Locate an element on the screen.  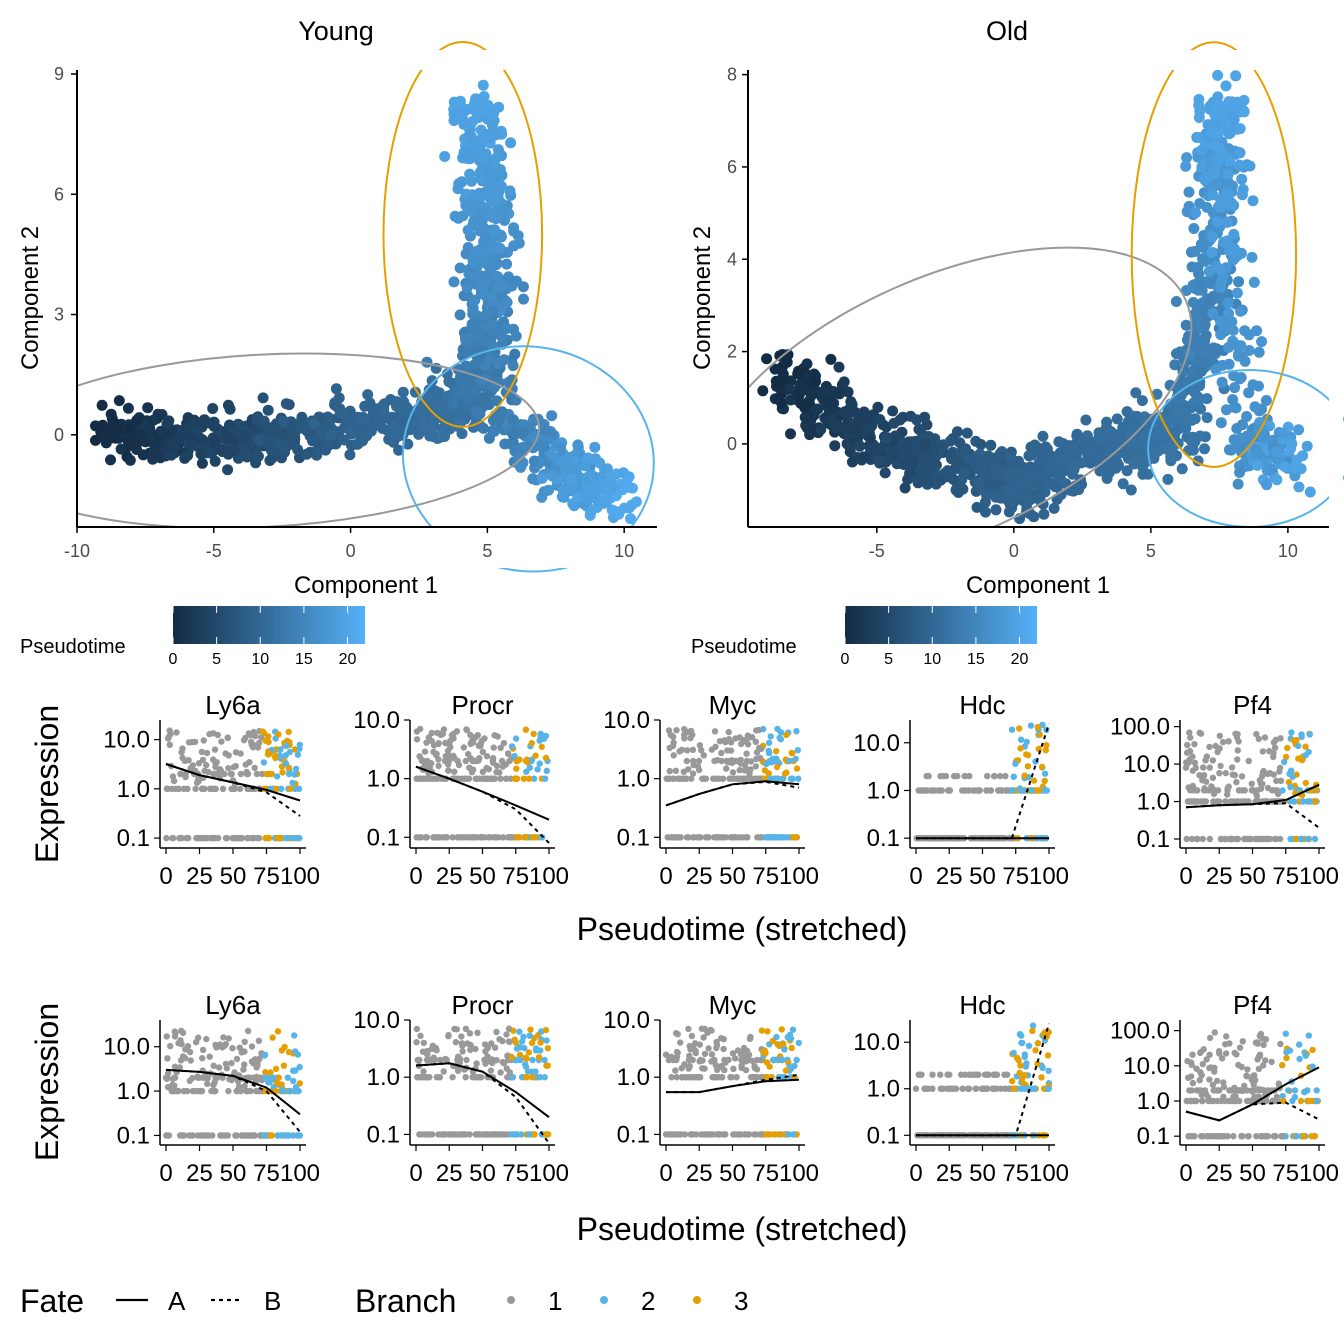
y-tick-label: 0 is located at coordinates (59, 435).